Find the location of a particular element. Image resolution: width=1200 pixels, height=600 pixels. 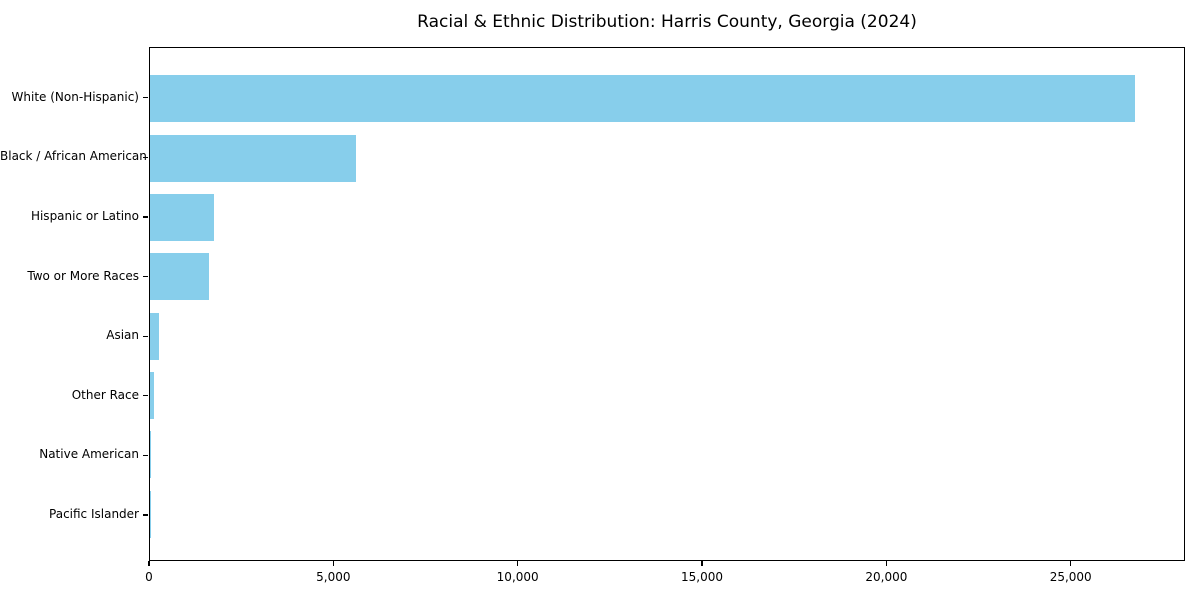

y-axis-label: Black / African American is located at coordinates (73, 156).